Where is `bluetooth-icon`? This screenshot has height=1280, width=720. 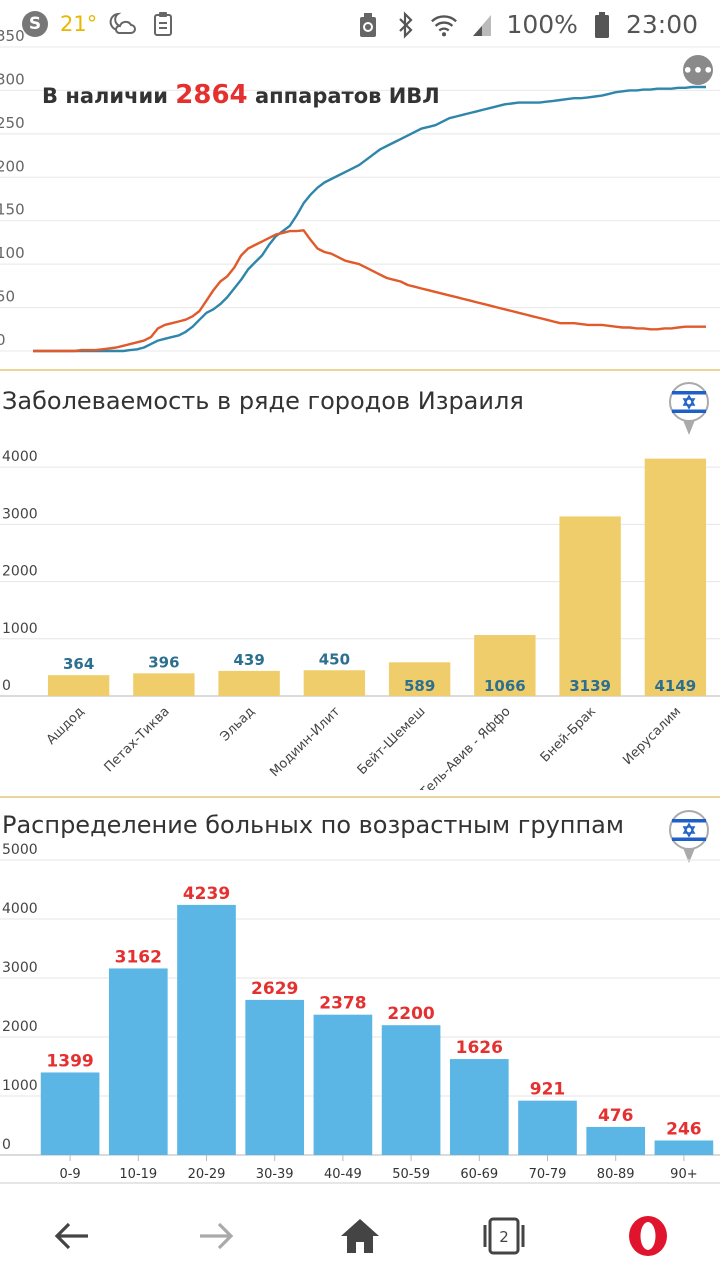 bluetooth-icon is located at coordinates (406, 25).